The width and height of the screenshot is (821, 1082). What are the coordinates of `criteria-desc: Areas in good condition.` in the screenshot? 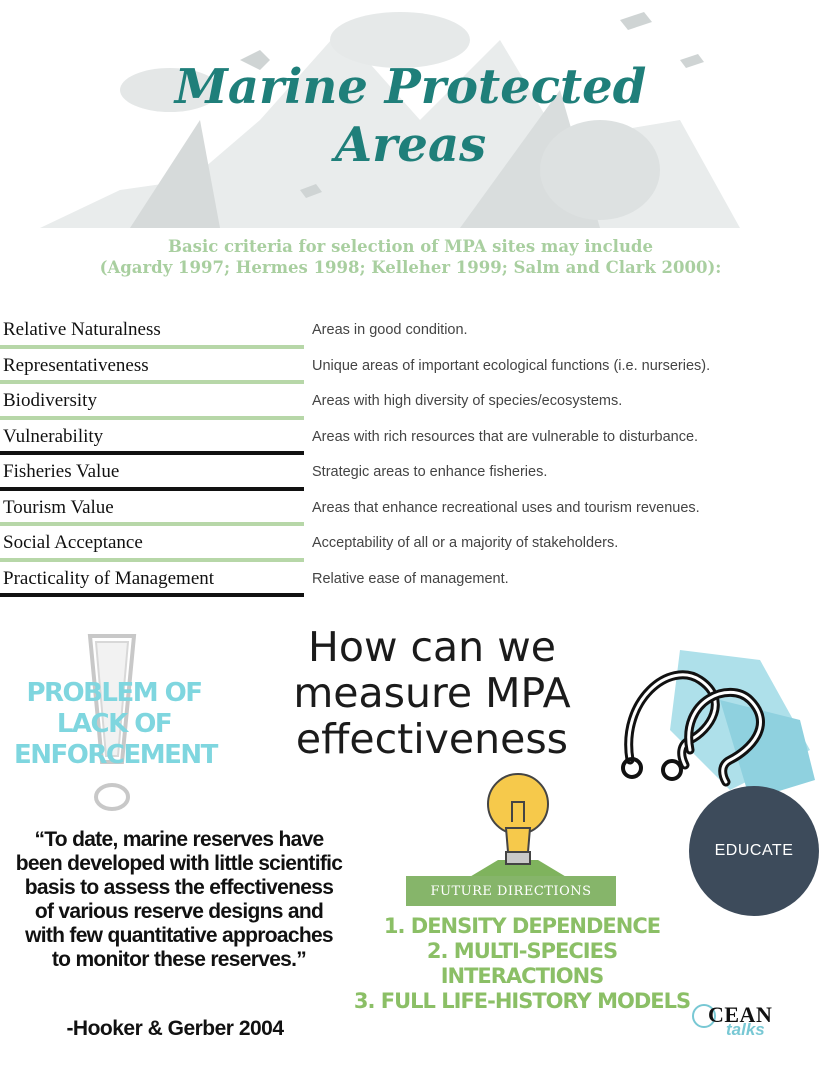 It's located at (390, 330).